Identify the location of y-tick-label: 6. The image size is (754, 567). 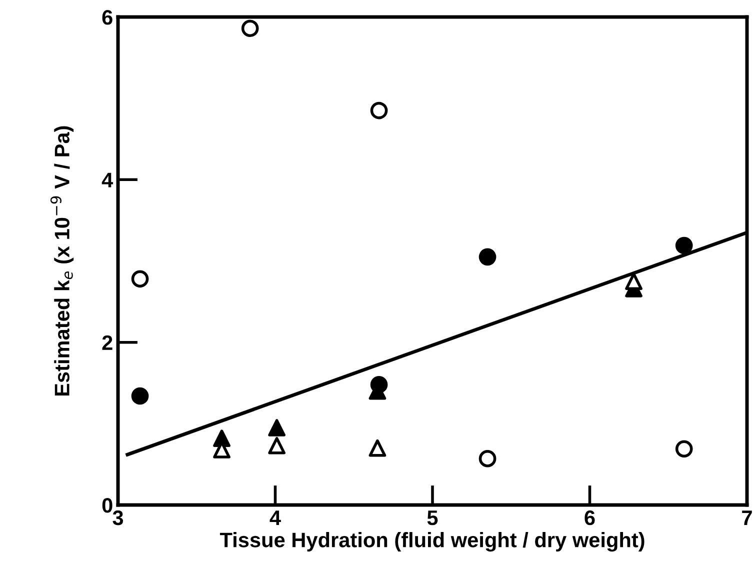
(107, 17).